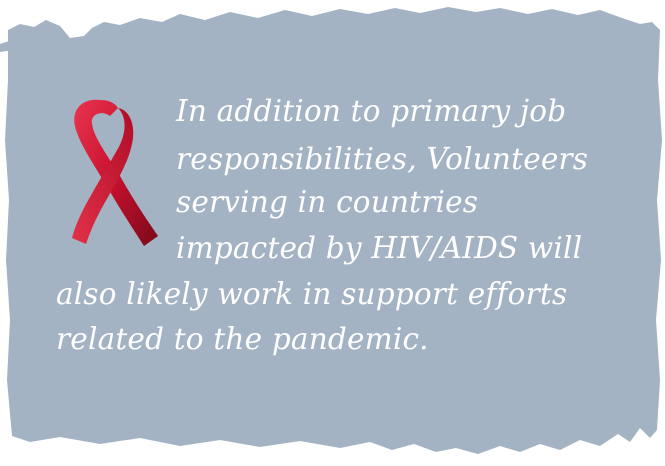 Image resolution: width=665 pixels, height=466 pixels. What do you see at coordinates (379, 248) in the screenshot?
I see `quote-line: impacted by HIV/AIDS will` at bounding box center [379, 248].